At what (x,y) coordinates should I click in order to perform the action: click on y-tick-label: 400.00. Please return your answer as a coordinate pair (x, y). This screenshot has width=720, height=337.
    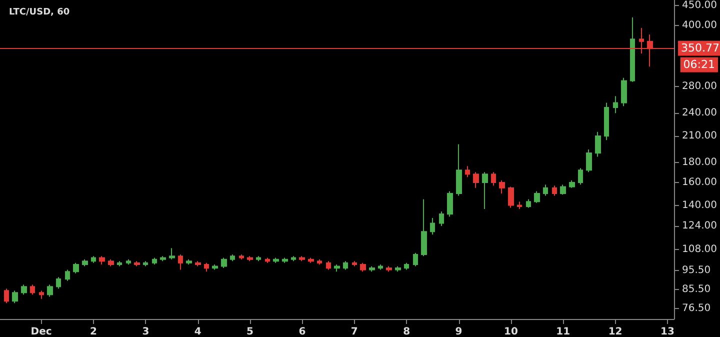
    Looking at the image, I should click on (700, 26).